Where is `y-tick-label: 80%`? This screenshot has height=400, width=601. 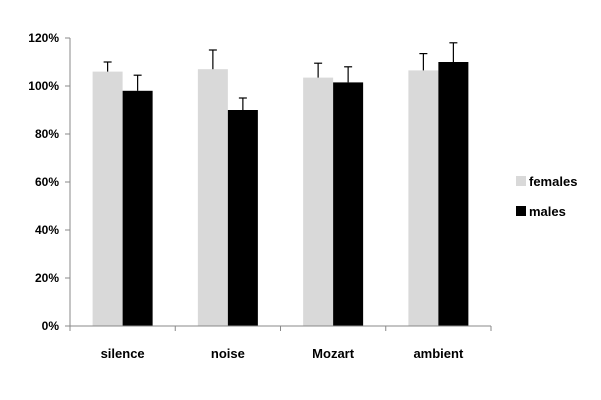
y-tick-label: 80% is located at coordinates (47, 134).